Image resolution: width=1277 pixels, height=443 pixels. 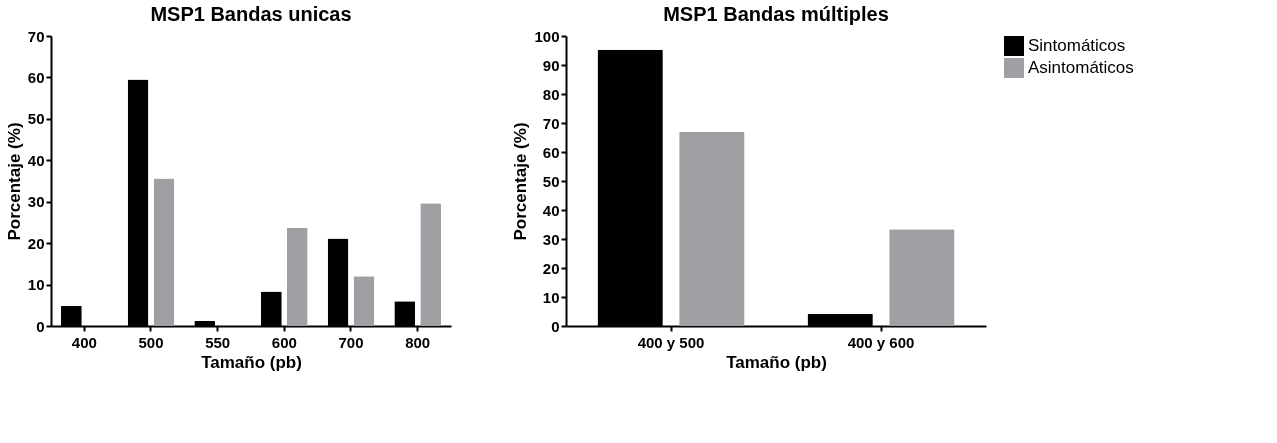 I want to click on x-tick-label: 700, so click(x=351, y=342).